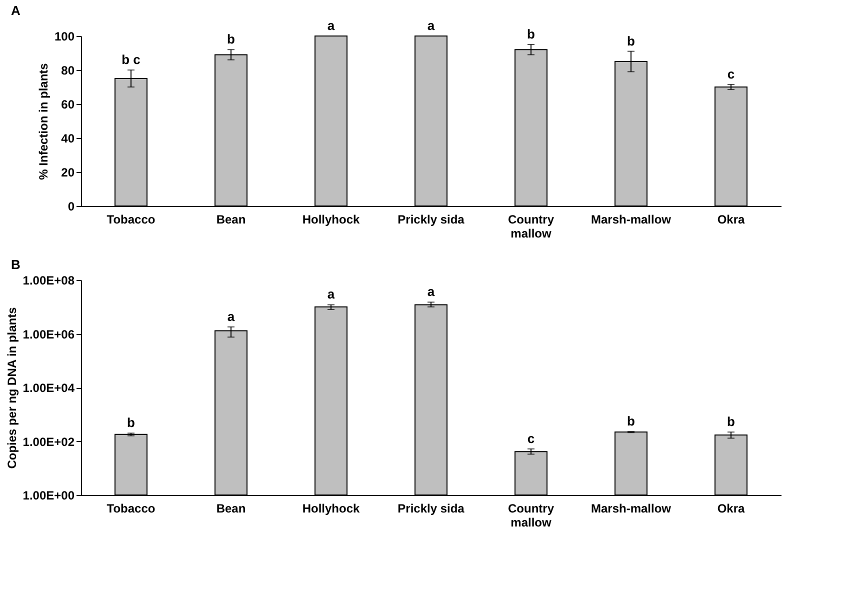 This screenshot has height=590, width=856. I want to click on y-tick-label: 60, so click(68, 105).